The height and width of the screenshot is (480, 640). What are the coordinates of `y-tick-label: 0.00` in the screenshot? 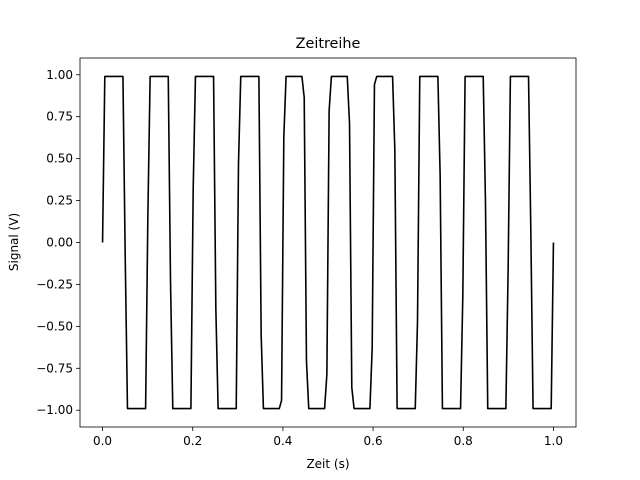 It's located at (59, 243).